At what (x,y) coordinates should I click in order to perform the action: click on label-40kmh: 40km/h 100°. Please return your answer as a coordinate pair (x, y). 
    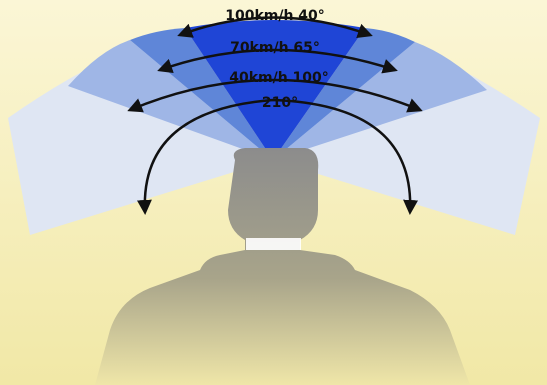
    Looking at the image, I should click on (279, 78).